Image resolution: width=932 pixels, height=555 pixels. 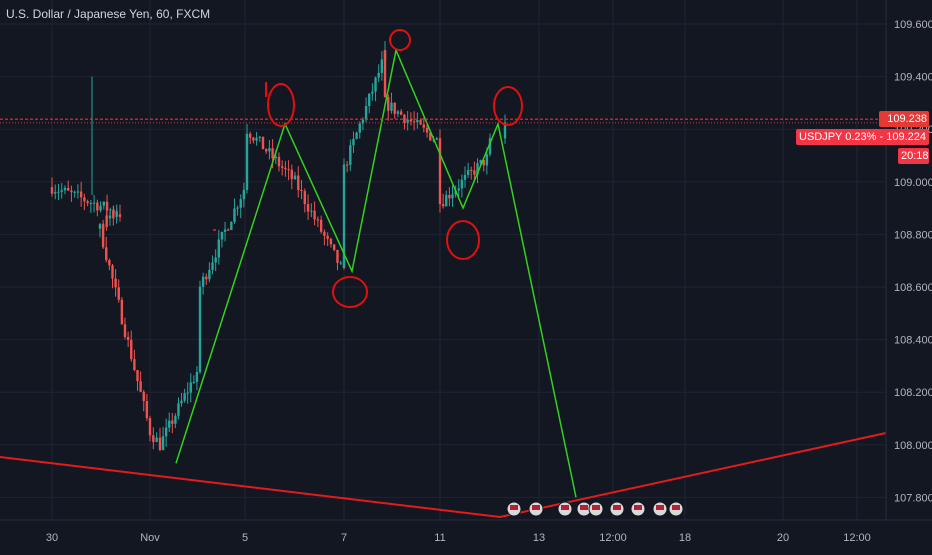 What do you see at coordinates (862, 137) in the screenshot?
I see `current-price-label: USDJPY 0.23% - 109.224` at bounding box center [862, 137].